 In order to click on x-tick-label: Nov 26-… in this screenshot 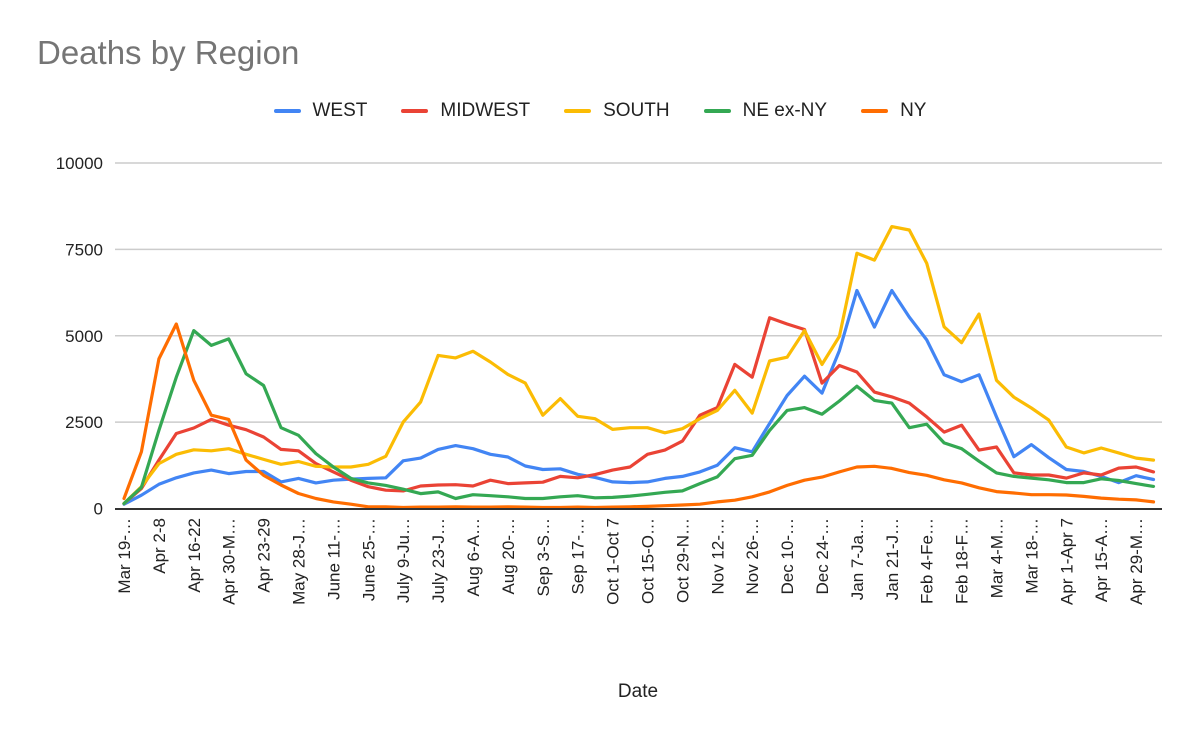, I will do `click(752, 556)`.